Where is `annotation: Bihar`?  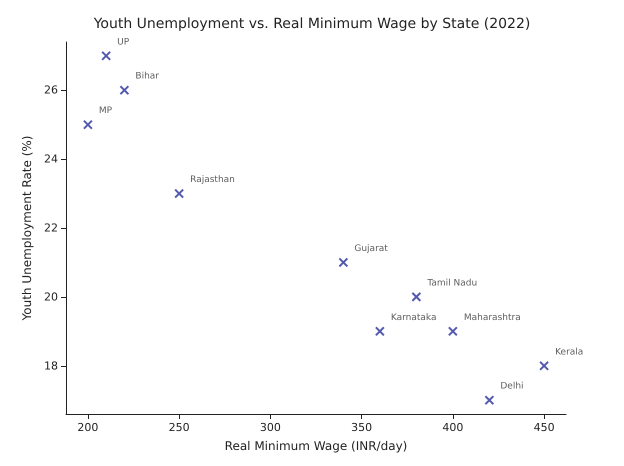 annotation: Bihar is located at coordinates (147, 77).